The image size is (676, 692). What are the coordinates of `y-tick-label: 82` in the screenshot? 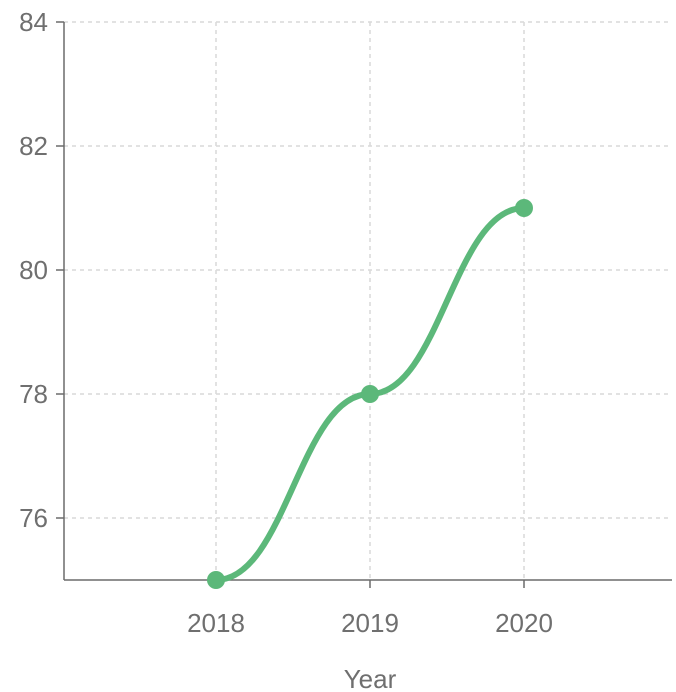 It's located at (33, 146).